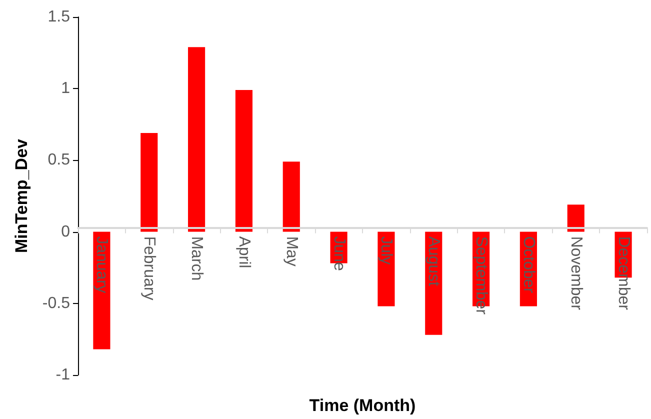 The image size is (651, 419). I want to click on x-tick-label: August, so click(433, 261).